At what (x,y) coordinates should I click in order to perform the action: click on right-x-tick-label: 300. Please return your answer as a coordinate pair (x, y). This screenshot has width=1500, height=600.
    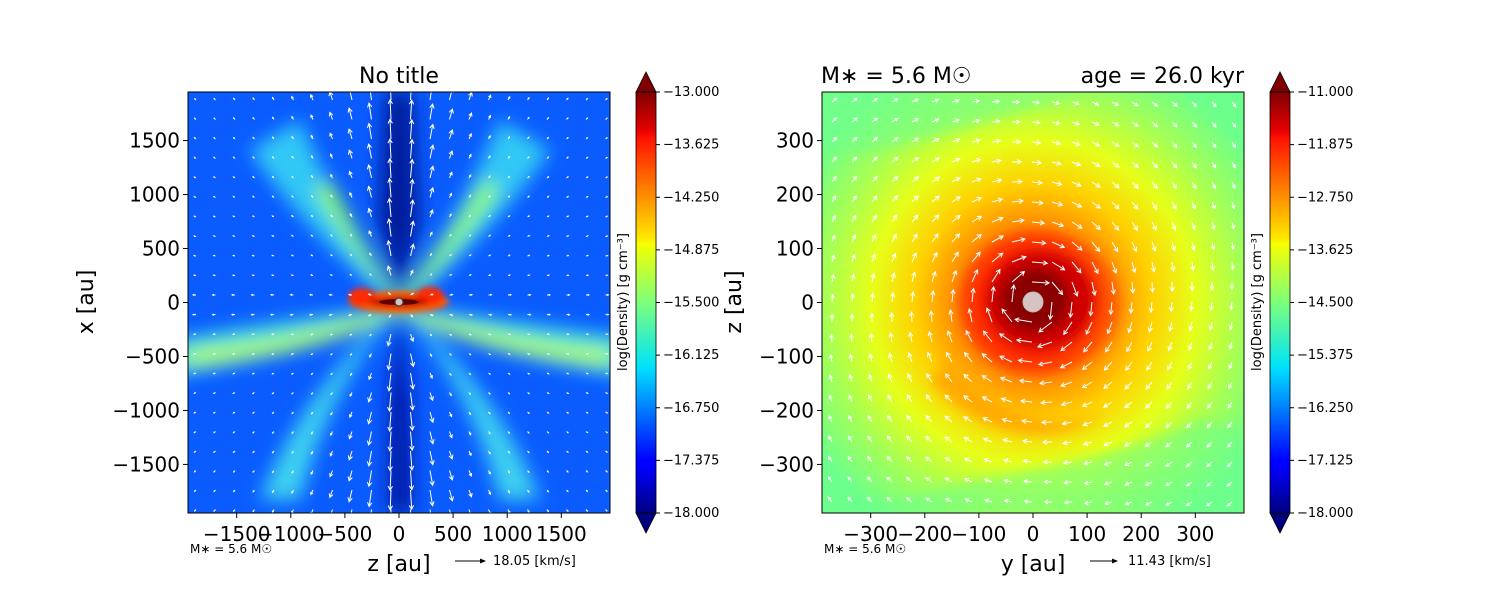
    Looking at the image, I should click on (1195, 534).